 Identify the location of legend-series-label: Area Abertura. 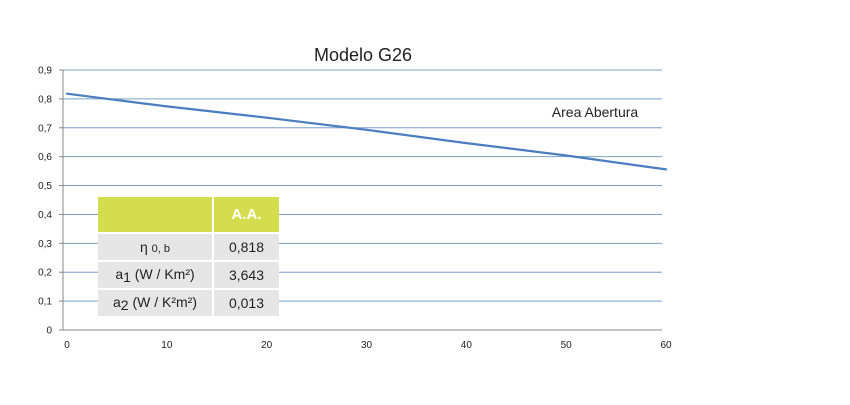
(595, 112).